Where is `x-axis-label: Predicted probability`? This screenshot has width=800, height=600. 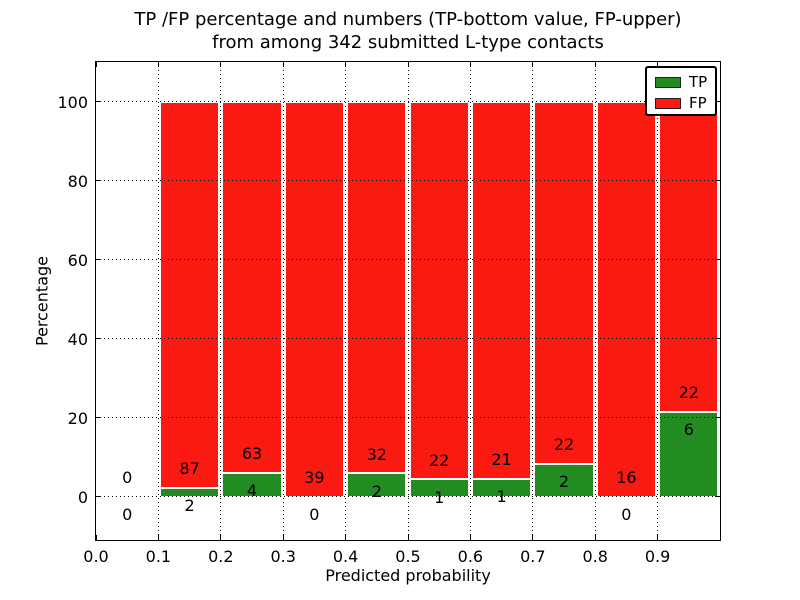 x-axis-label: Predicted probability is located at coordinates (408, 575).